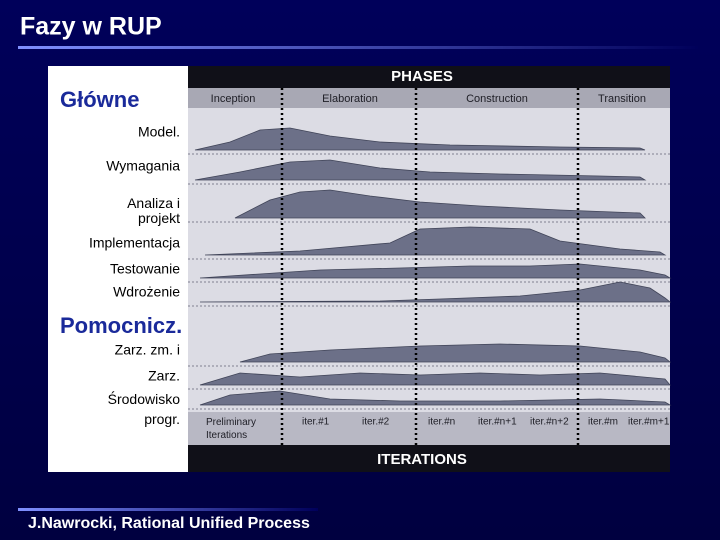 Image resolution: width=720 pixels, height=545 pixels. What do you see at coordinates (603, 422) in the screenshot?
I see `iteration-name: iter.#m` at bounding box center [603, 422].